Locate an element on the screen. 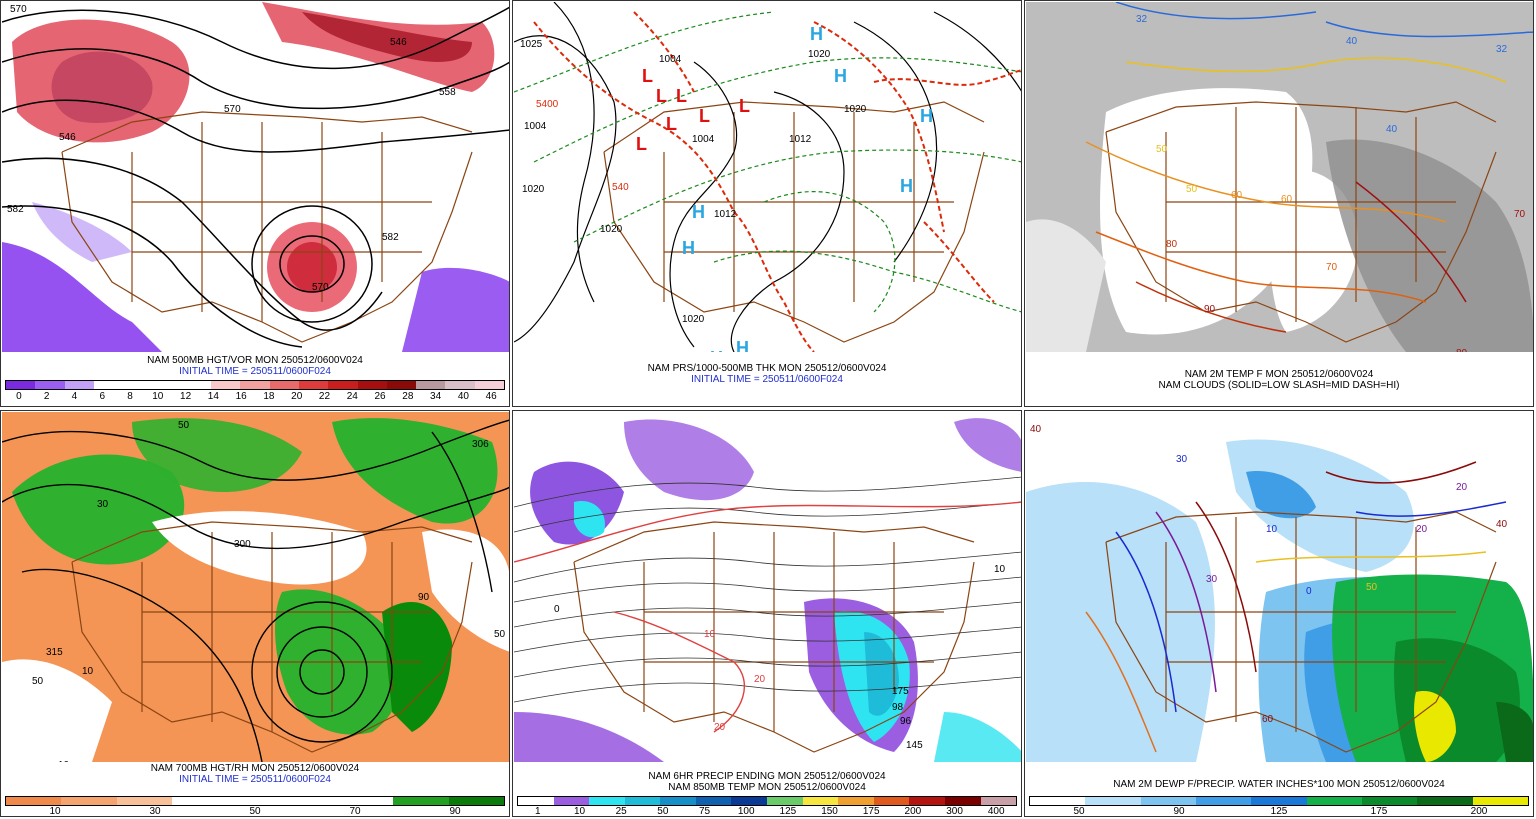 Image resolution: width=1536 pixels, height=819 pixels. colorbar-tick-label: 300 is located at coordinates (954, 811).